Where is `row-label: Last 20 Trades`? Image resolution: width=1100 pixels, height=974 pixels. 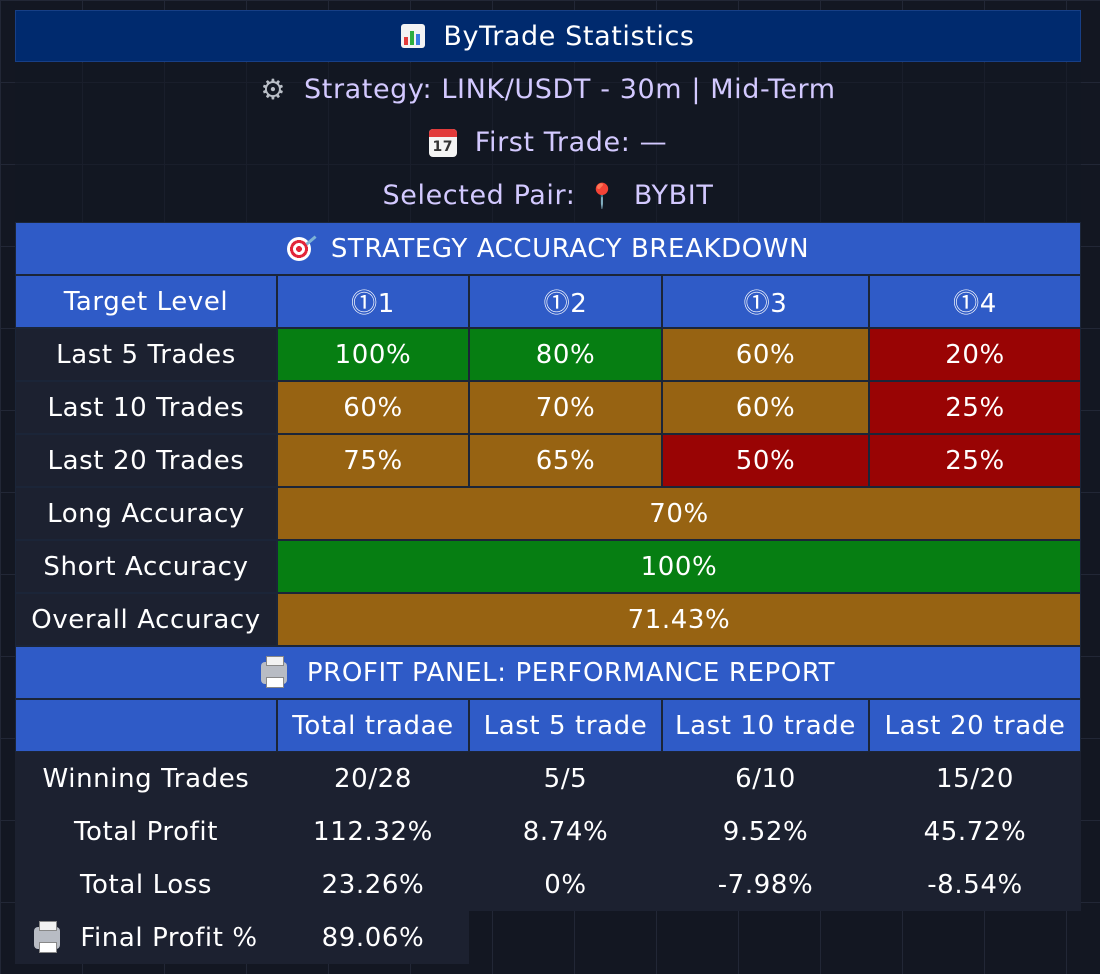 row-label: Last 20 Trades is located at coordinates (146, 460).